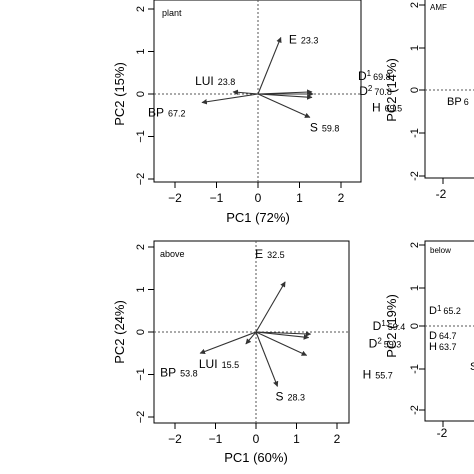  I want to click on vector-label: LUI 15.5, so click(219, 364).